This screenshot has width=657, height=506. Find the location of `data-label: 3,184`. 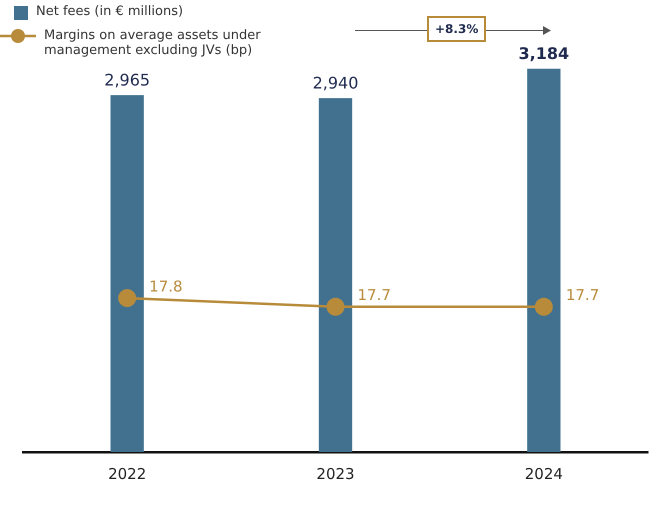

data-label: 3,184 is located at coordinates (544, 53).